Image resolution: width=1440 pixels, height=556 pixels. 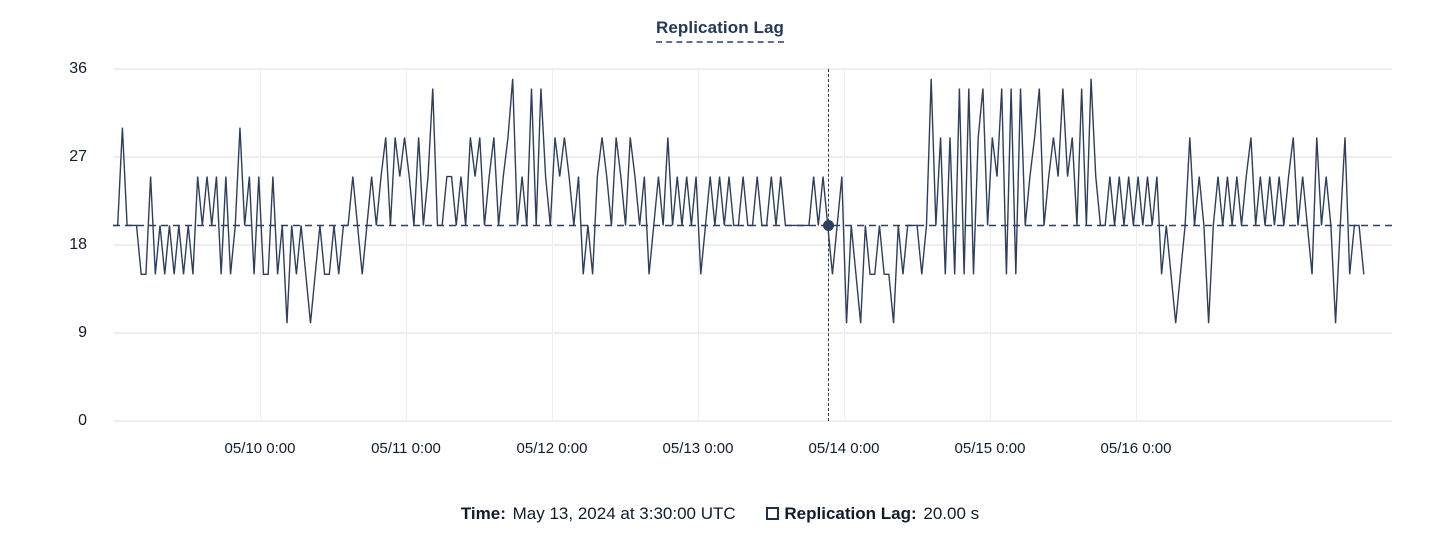 I want to click on tooltip-time-label: Time:, so click(x=483, y=513).